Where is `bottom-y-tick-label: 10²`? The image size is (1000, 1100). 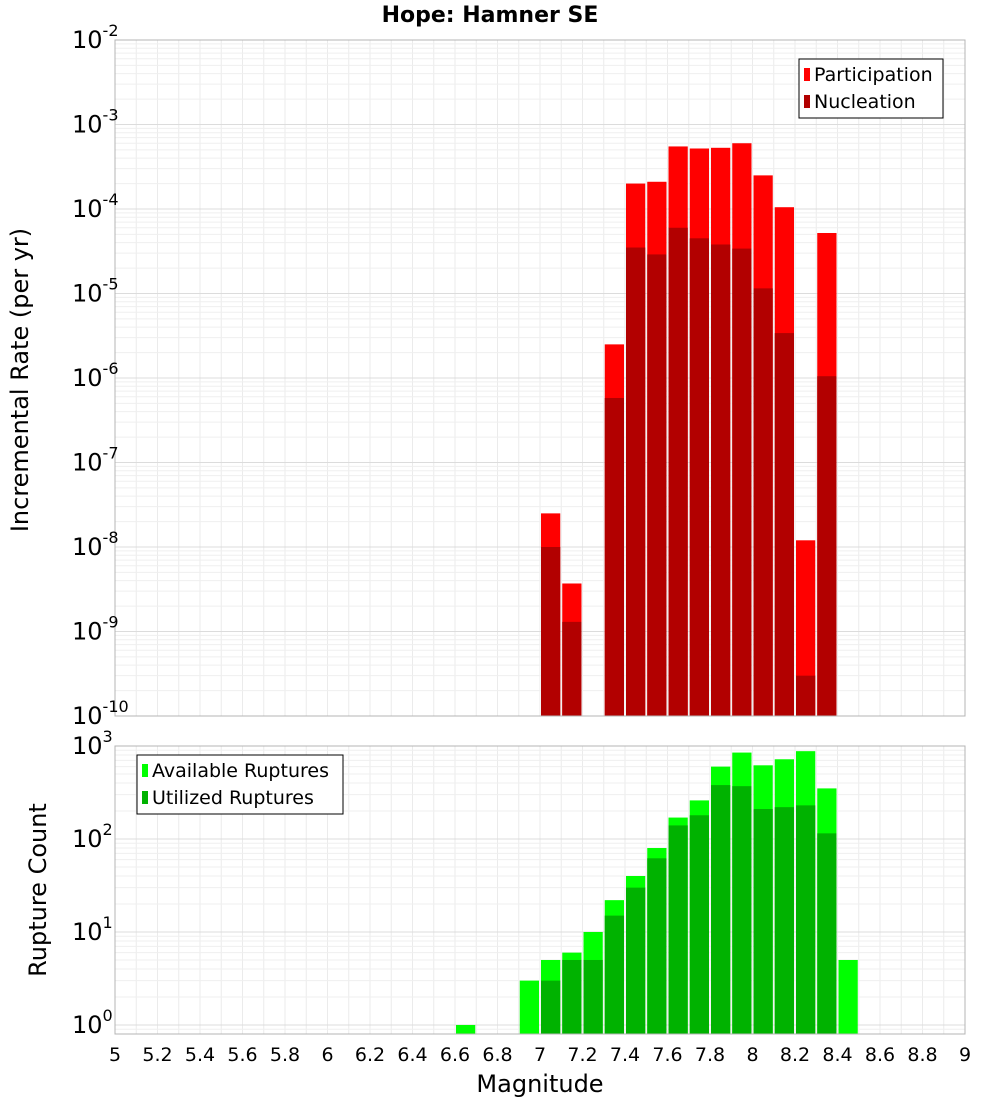
bottom-y-tick-label: 10² is located at coordinates (92, 836).